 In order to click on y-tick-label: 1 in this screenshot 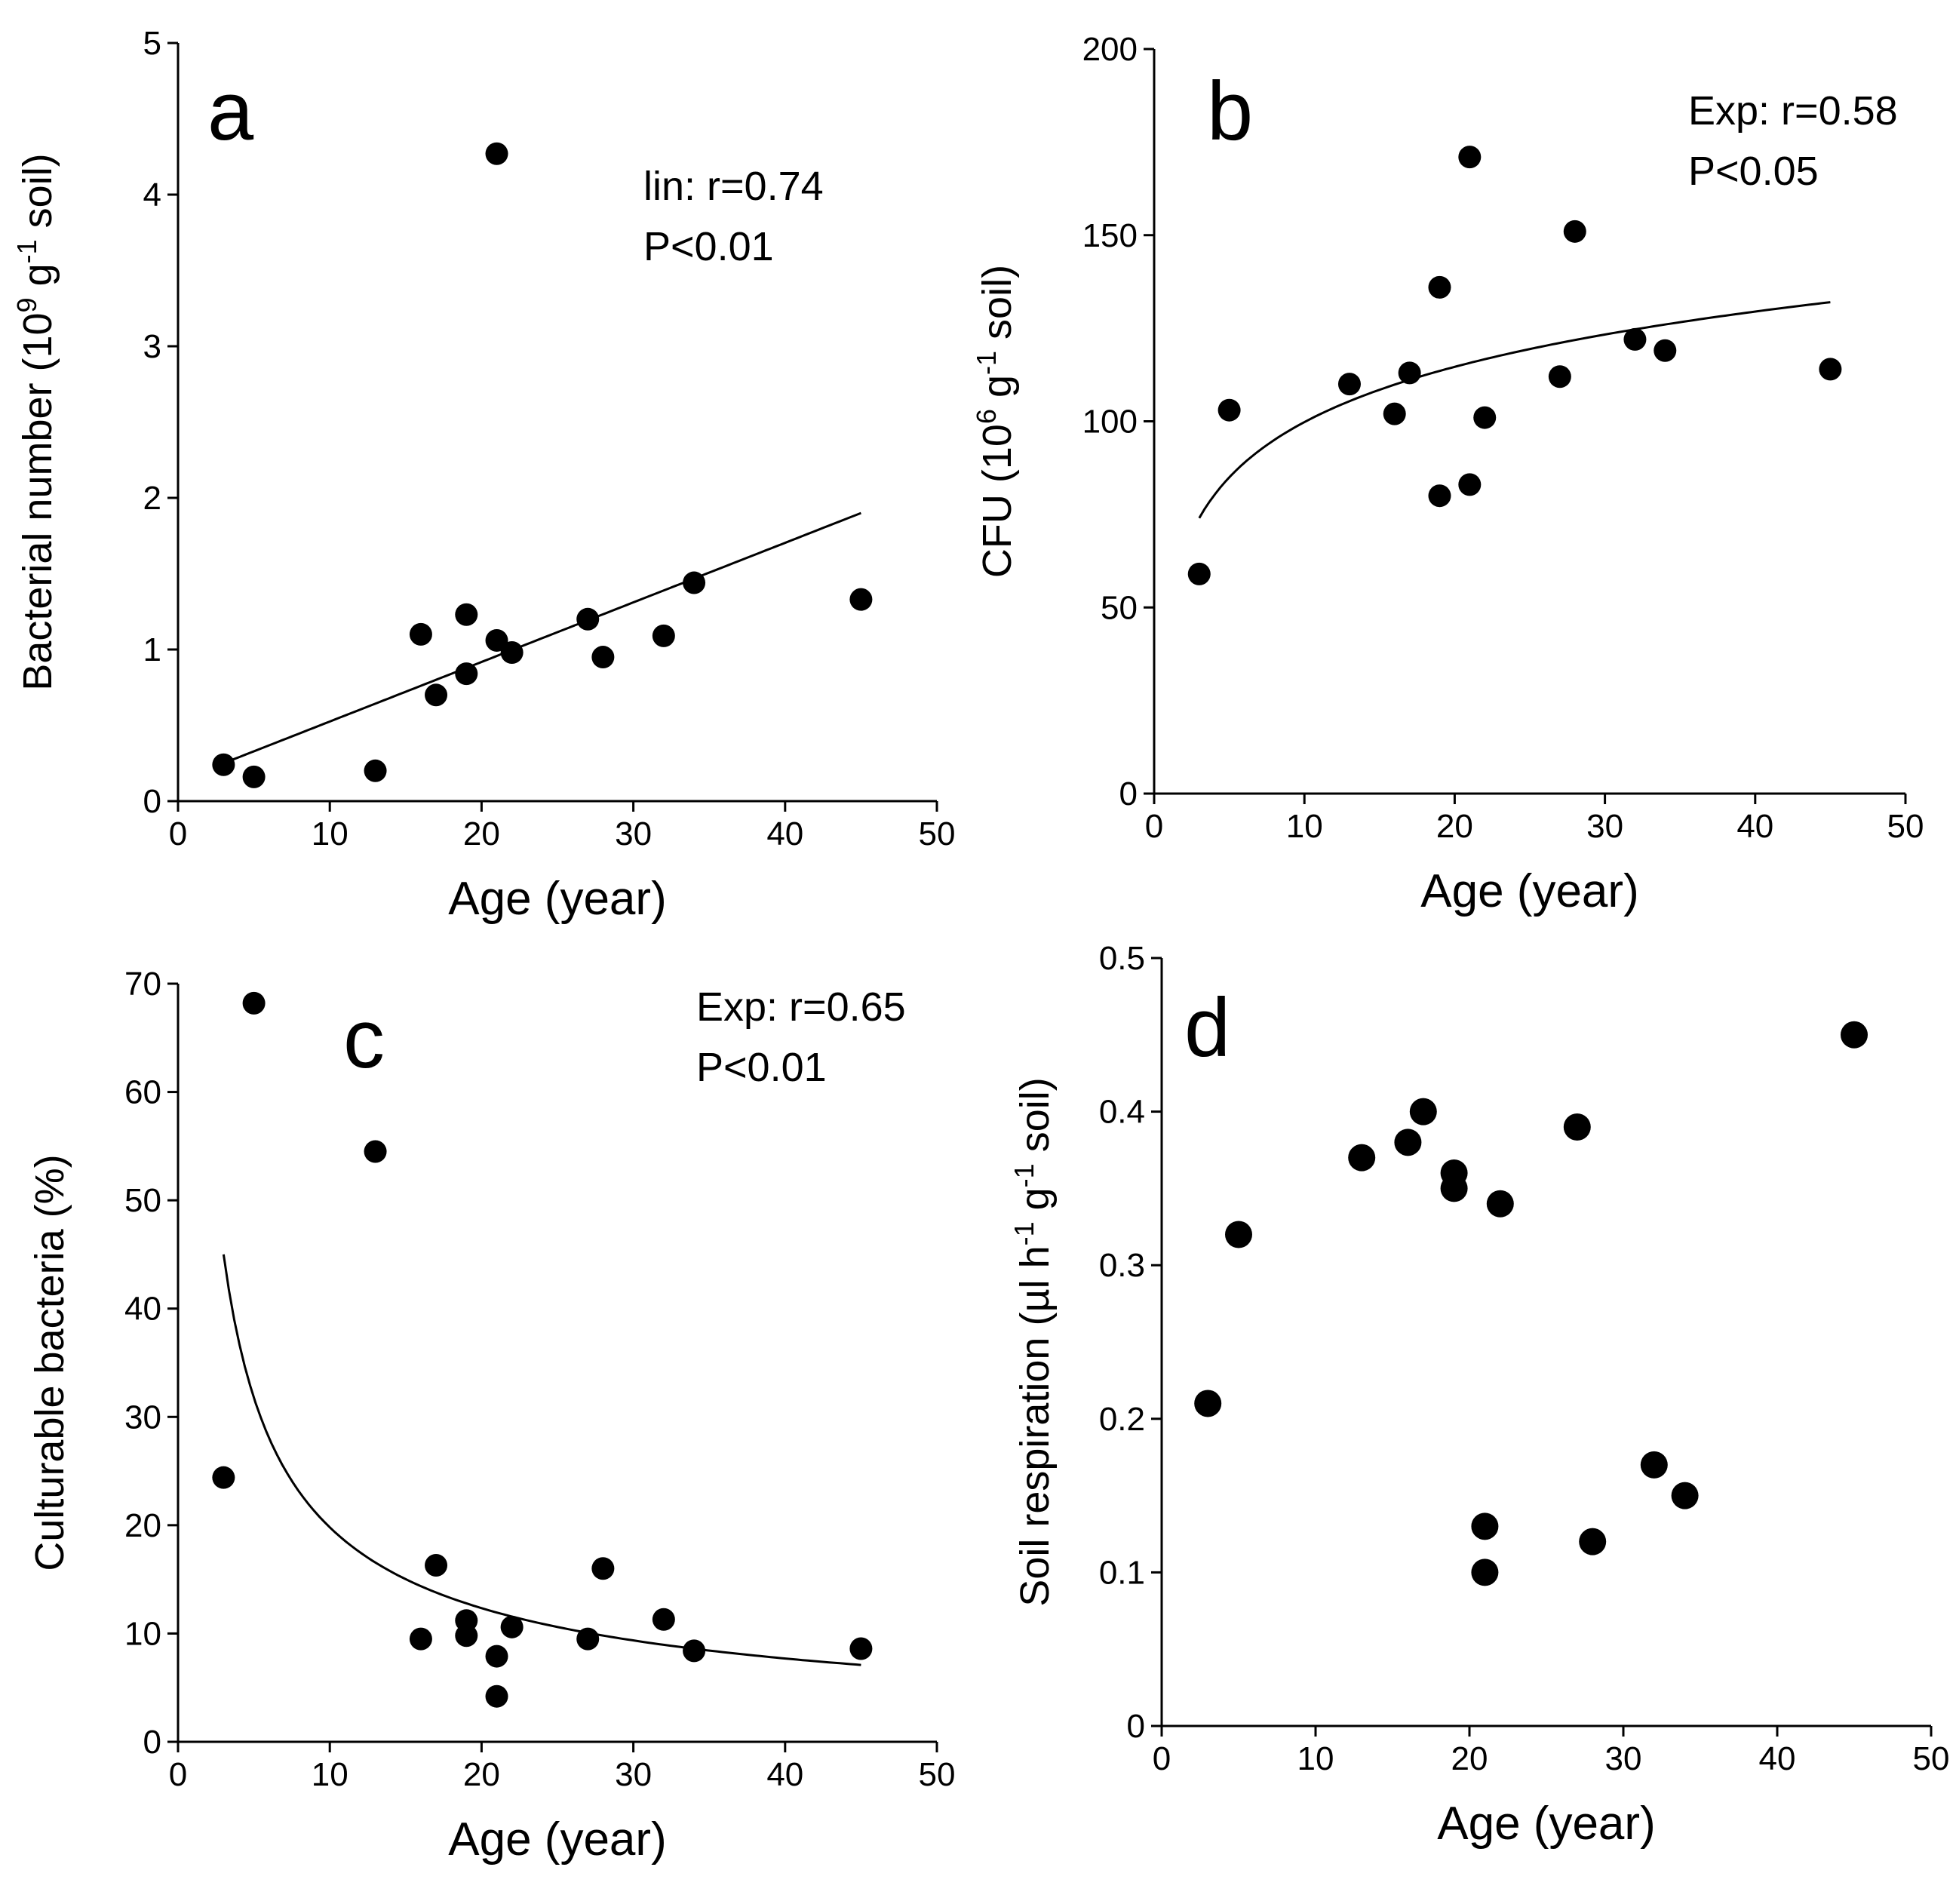, I will do `click(152, 649)`.